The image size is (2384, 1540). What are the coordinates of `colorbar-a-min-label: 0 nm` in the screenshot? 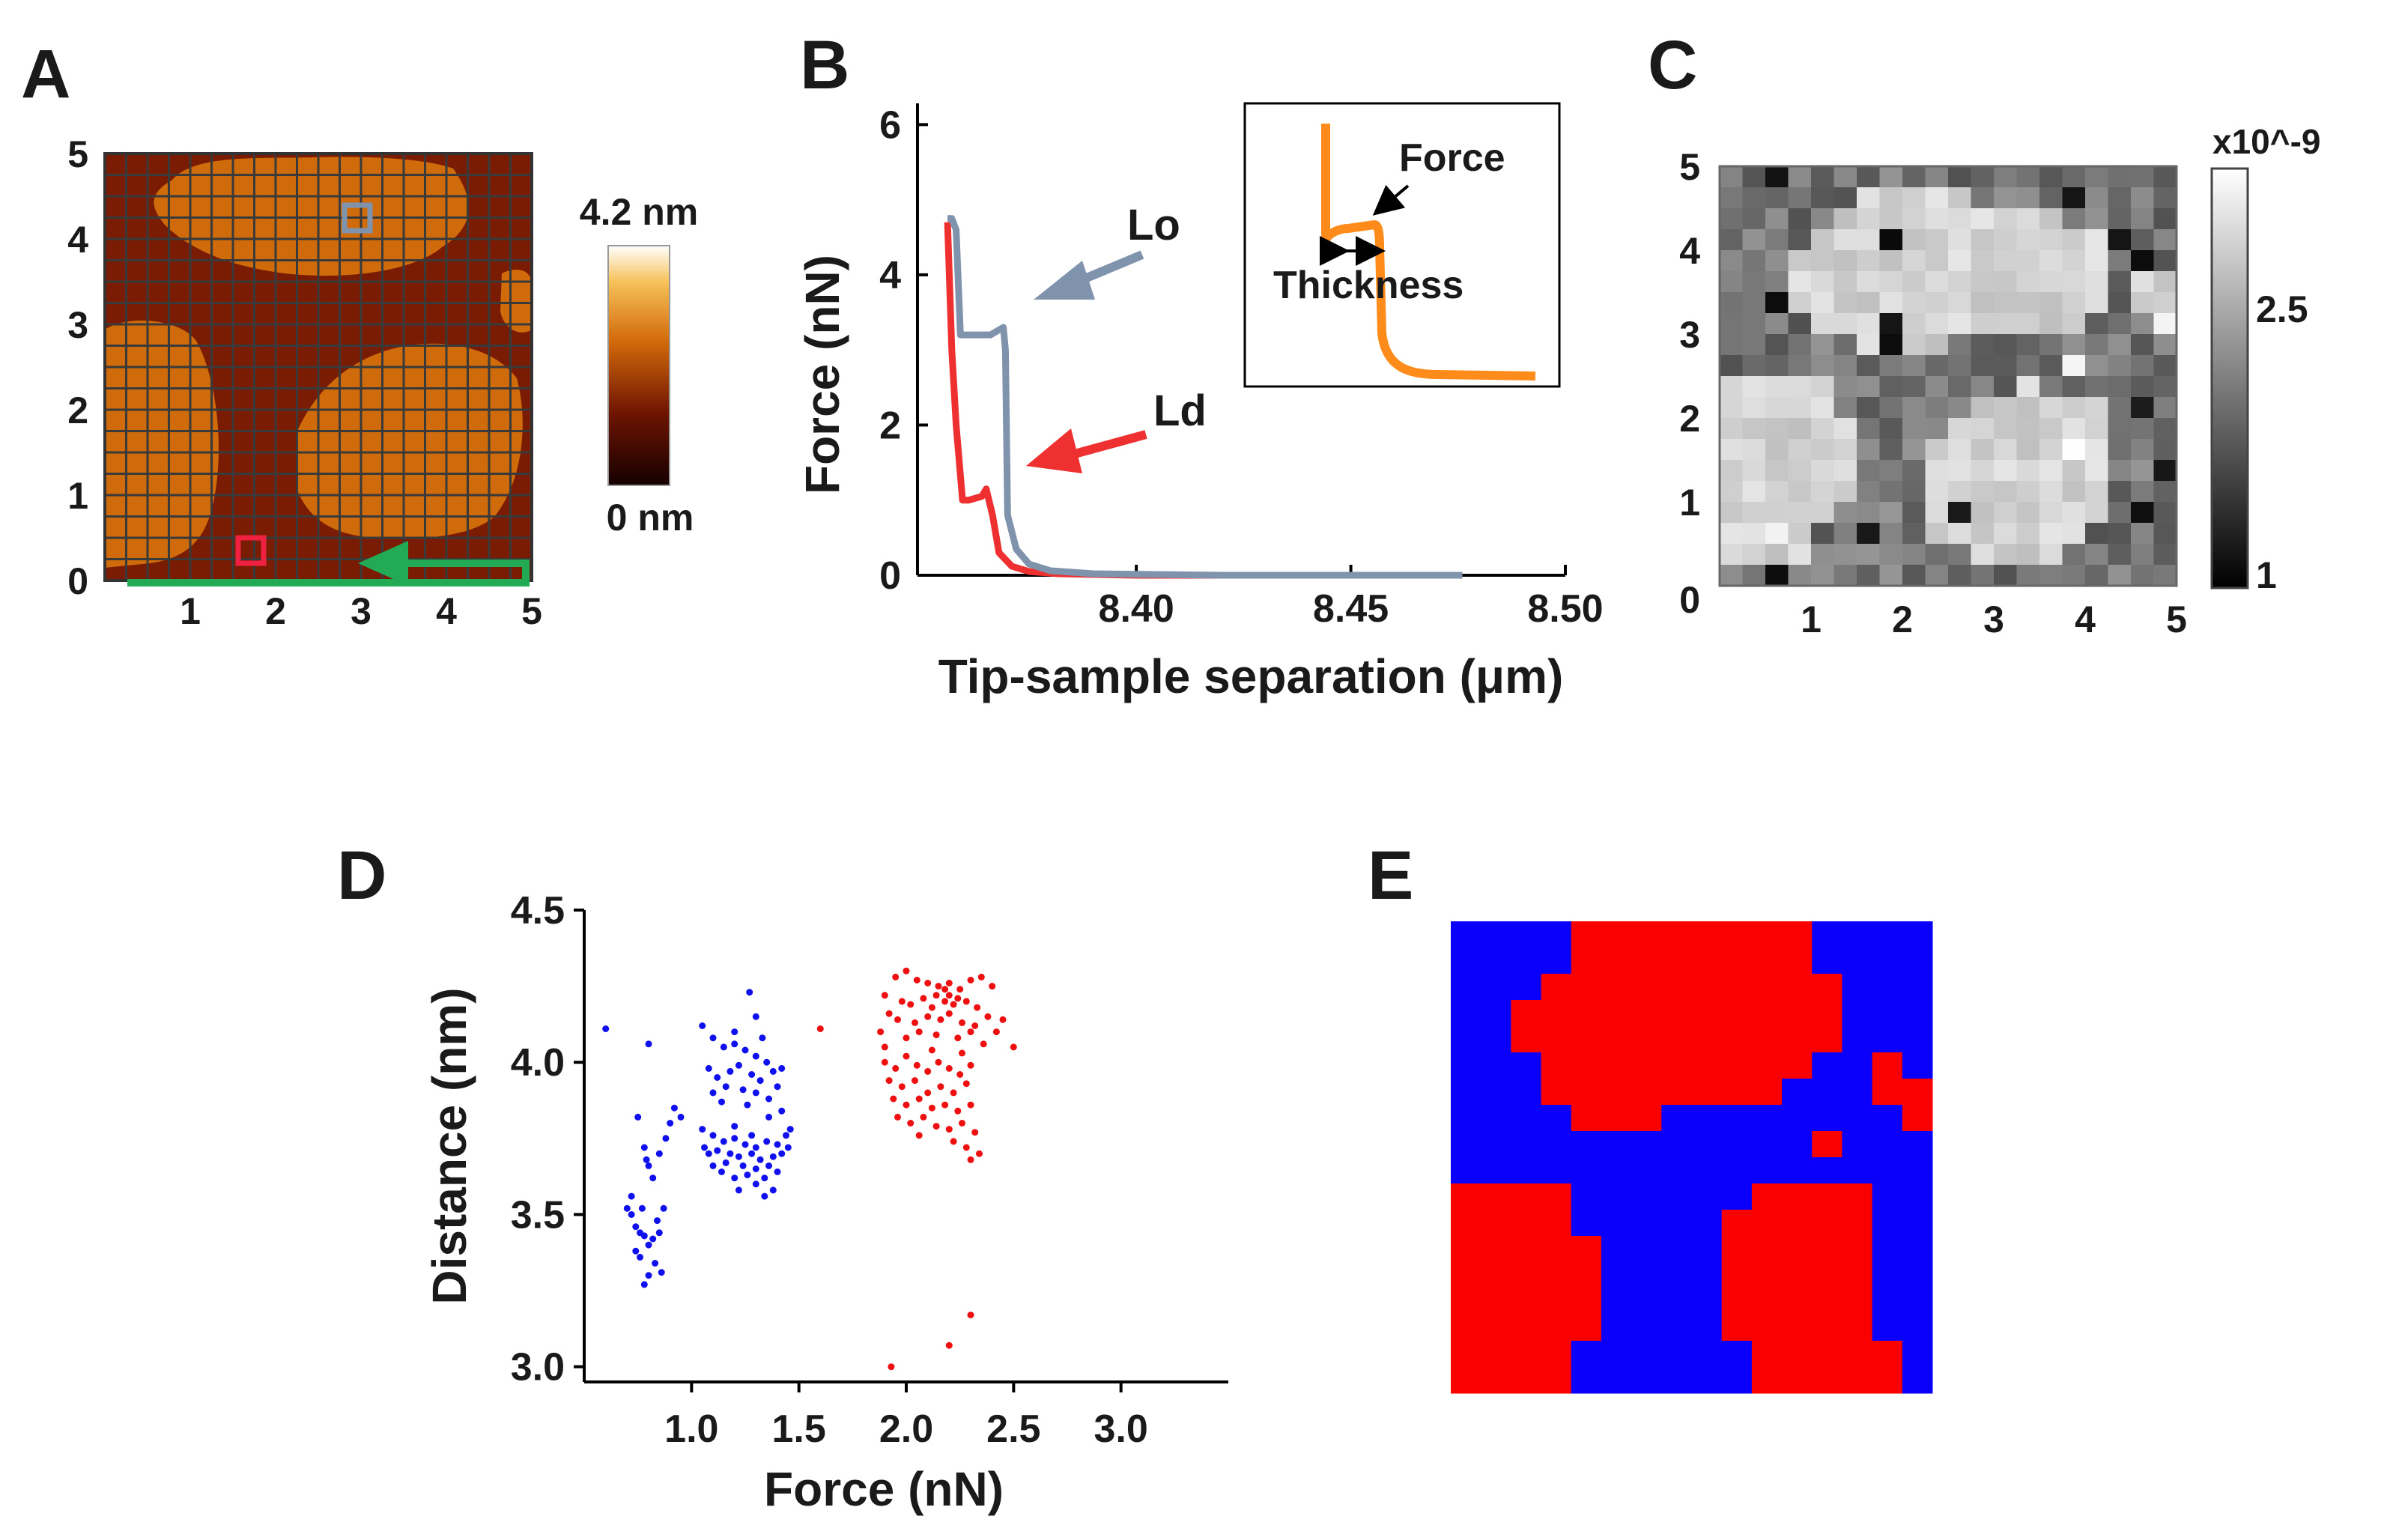 It's located at (650, 518).